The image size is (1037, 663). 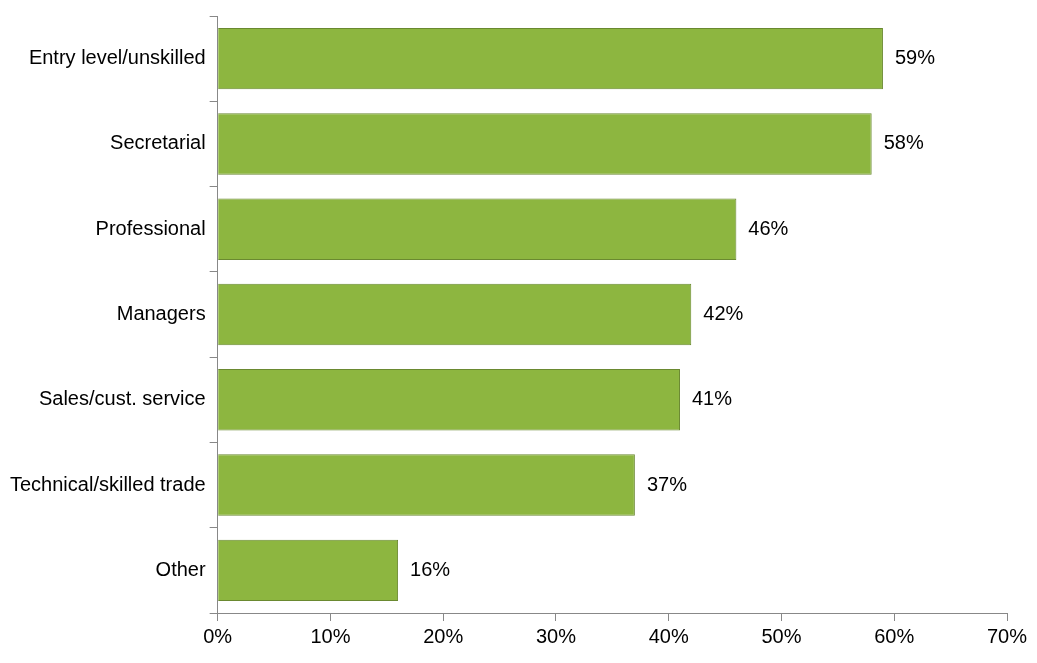 I want to click on data-label: 42%, so click(x=723, y=313).